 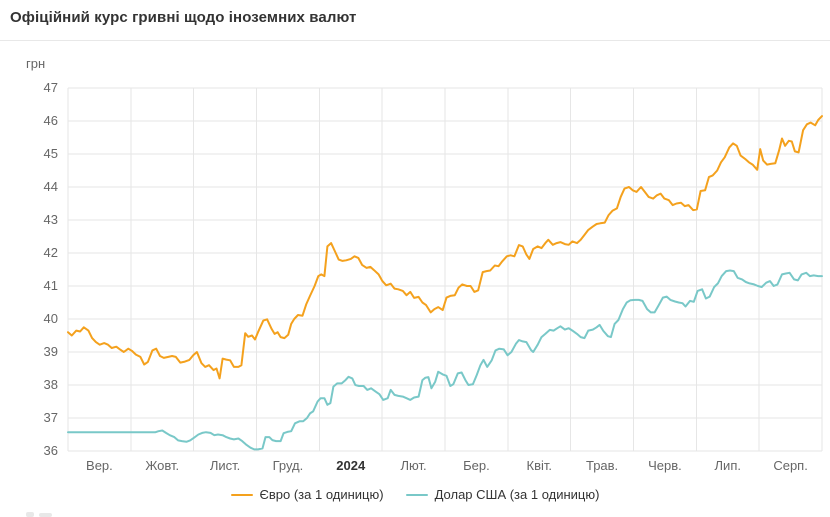 What do you see at coordinates (225, 465) in the screenshot?
I see `x-axis-tick-label: Лист.` at bounding box center [225, 465].